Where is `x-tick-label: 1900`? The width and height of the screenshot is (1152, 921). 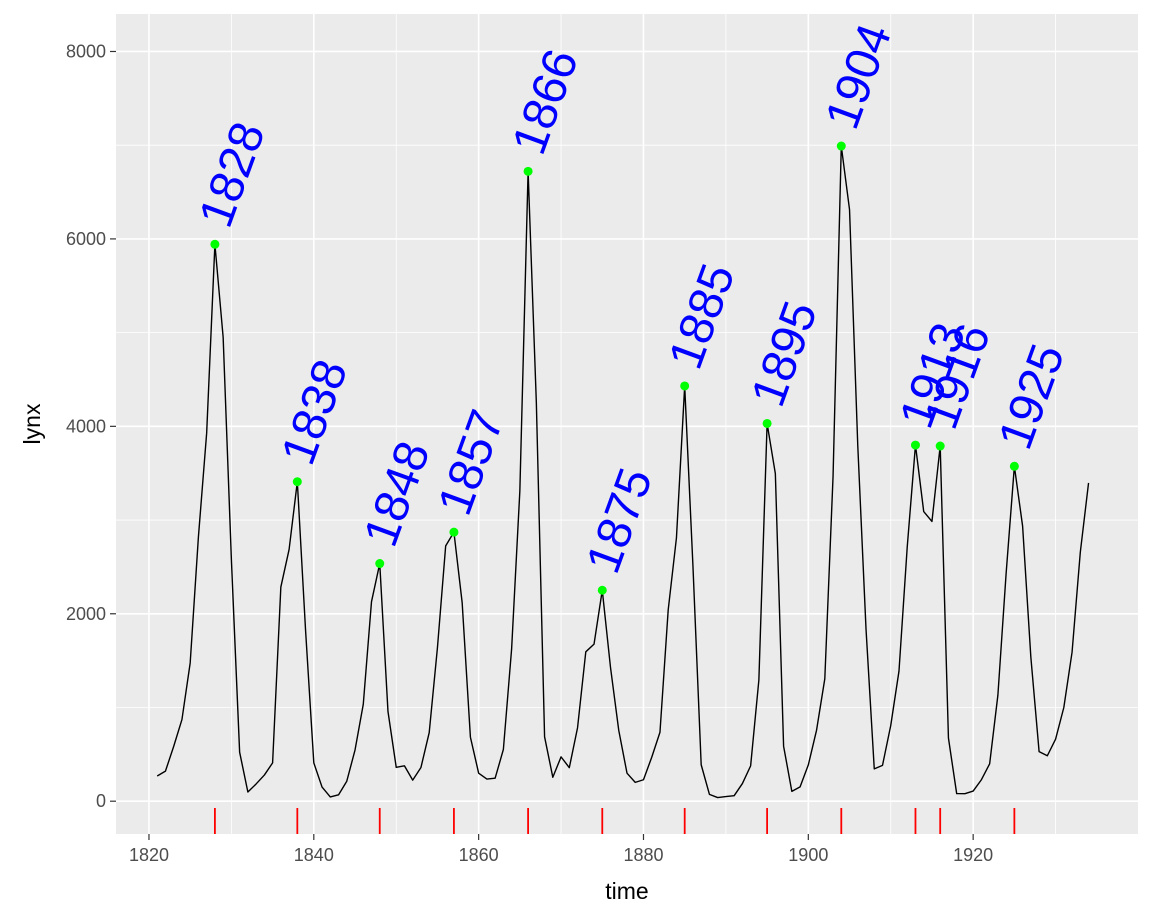
x-tick-label: 1900 is located at coordinates (808, 855).